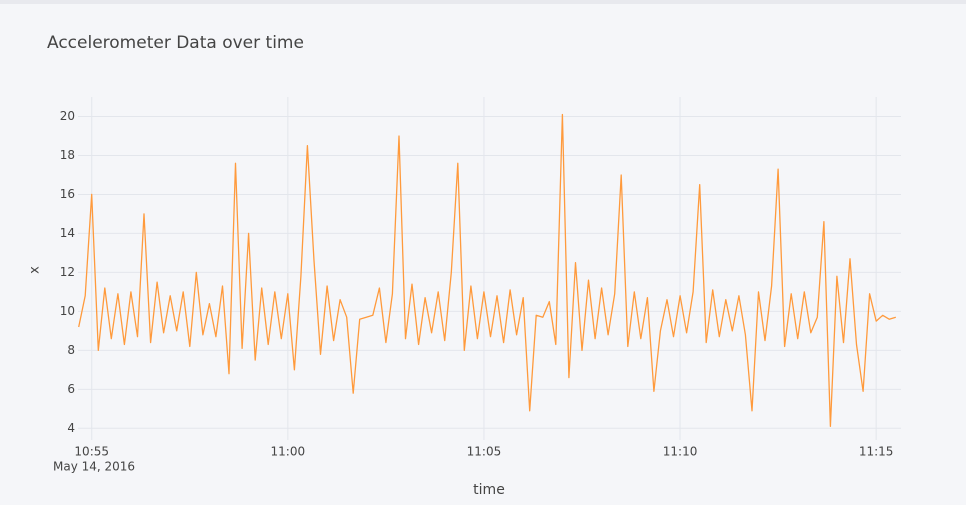 The height and width of the screenshot is (505, 966). What do you see at coordinates (71, 350) in the screenshot?
I see `y-tick-label: 8` at bounding box center [71, 350].